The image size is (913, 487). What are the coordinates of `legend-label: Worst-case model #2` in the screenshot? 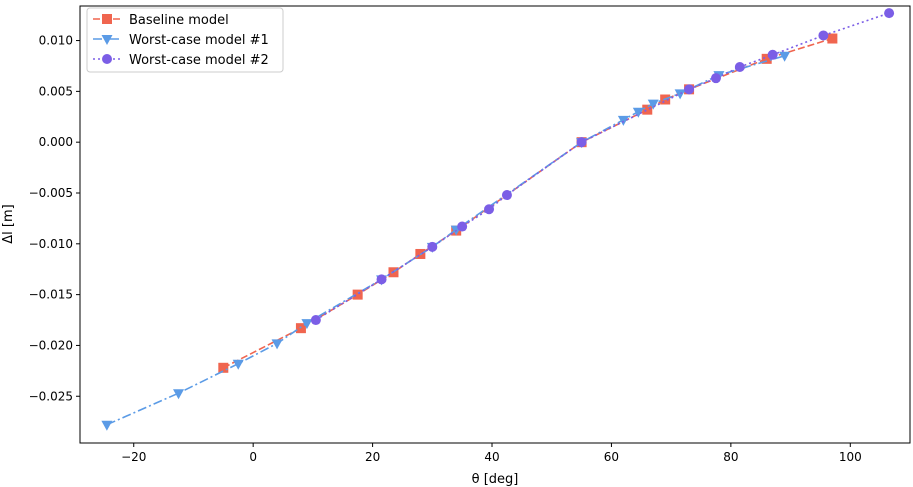 It's located at (199, 60).